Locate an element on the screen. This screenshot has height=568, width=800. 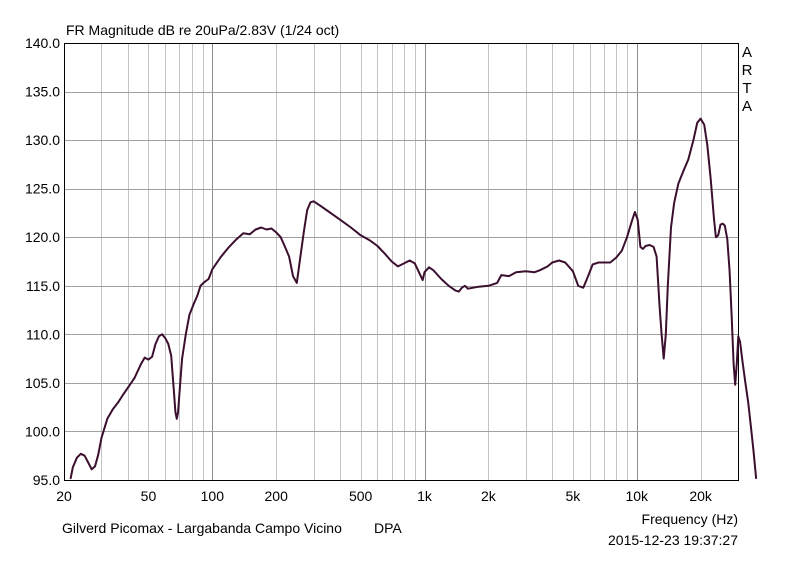
y-tick-label: 95.0 is located at coordinates (46, 480).